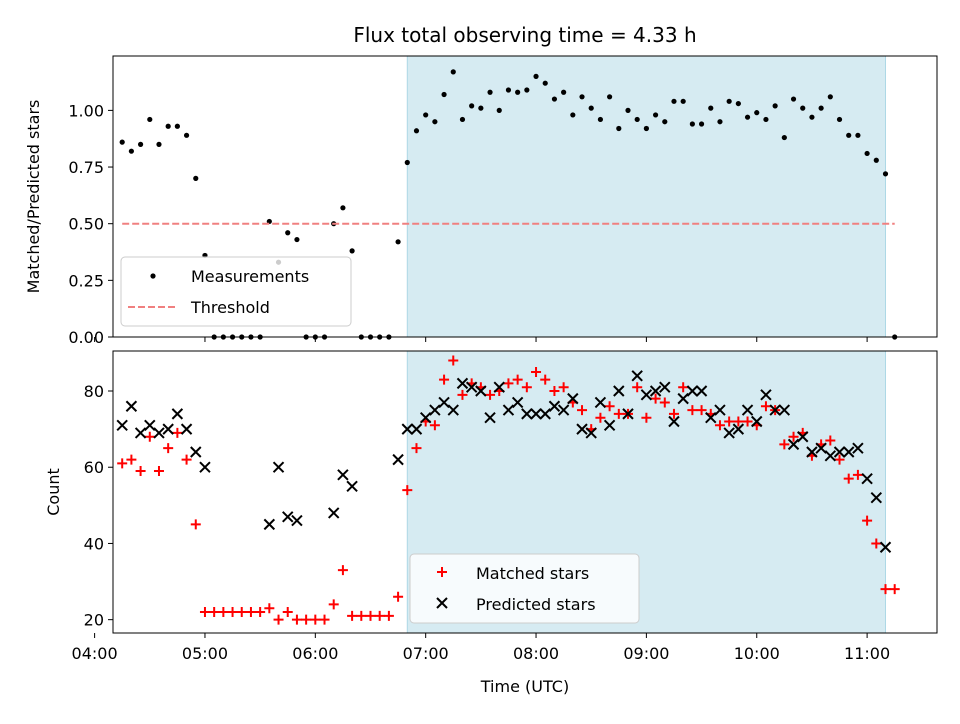 This screenshot has height=724, width=960. Describe the element at coordinates (646, 653) in the screenshot. I see `x-tick-label: 09:00` at that location.